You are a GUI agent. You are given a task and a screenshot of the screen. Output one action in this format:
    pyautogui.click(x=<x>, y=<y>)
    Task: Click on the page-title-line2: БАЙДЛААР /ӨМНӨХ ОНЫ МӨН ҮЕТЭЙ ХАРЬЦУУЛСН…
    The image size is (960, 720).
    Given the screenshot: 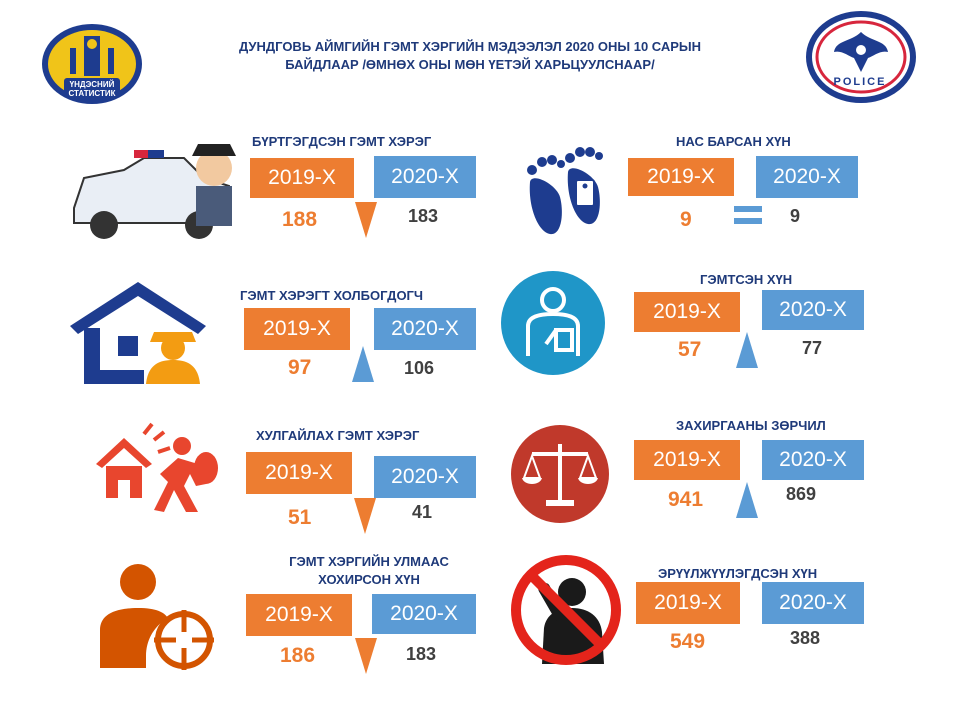 What is the action you would take?
    pyautogui.click(x=470, y=64)
    